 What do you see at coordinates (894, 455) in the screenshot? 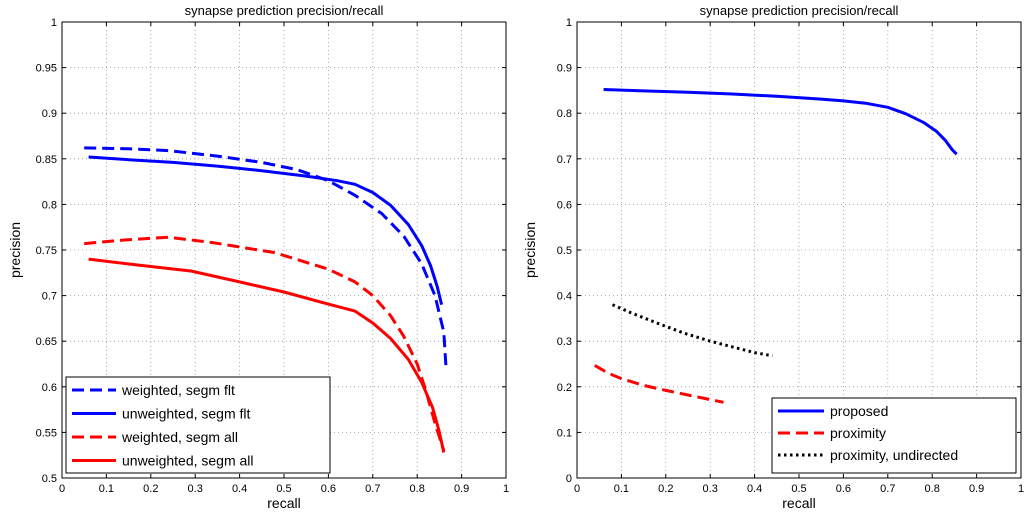
I see `legend-label-2: proximity, undirected` at bounding box center [894, 455].